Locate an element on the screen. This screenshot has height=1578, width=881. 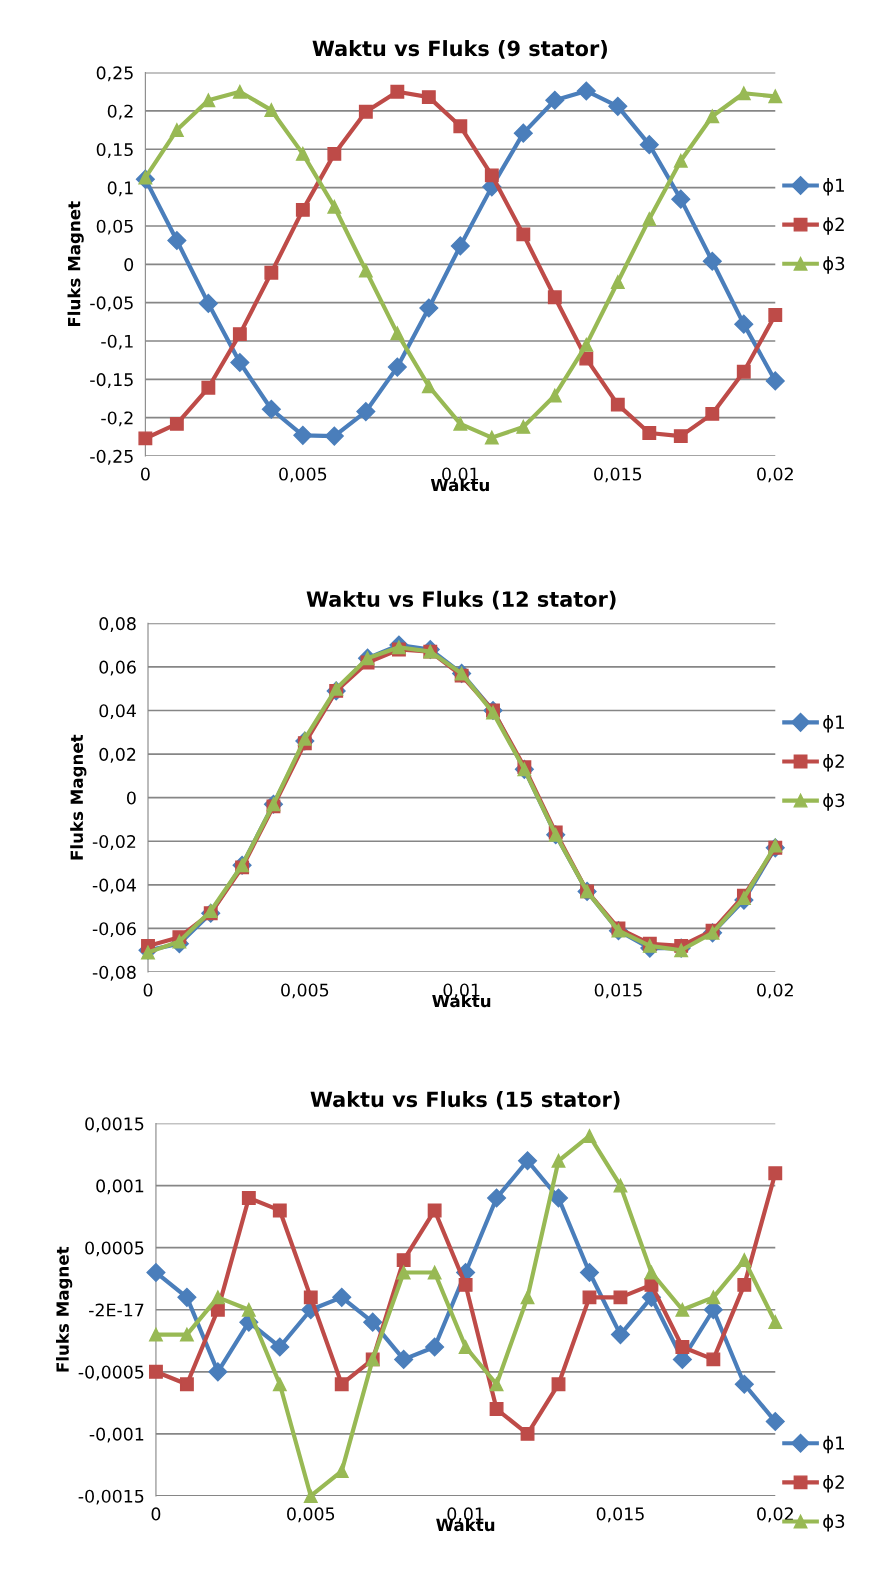
y-tick-label: -0,25 is located at coordinates (111, 457).